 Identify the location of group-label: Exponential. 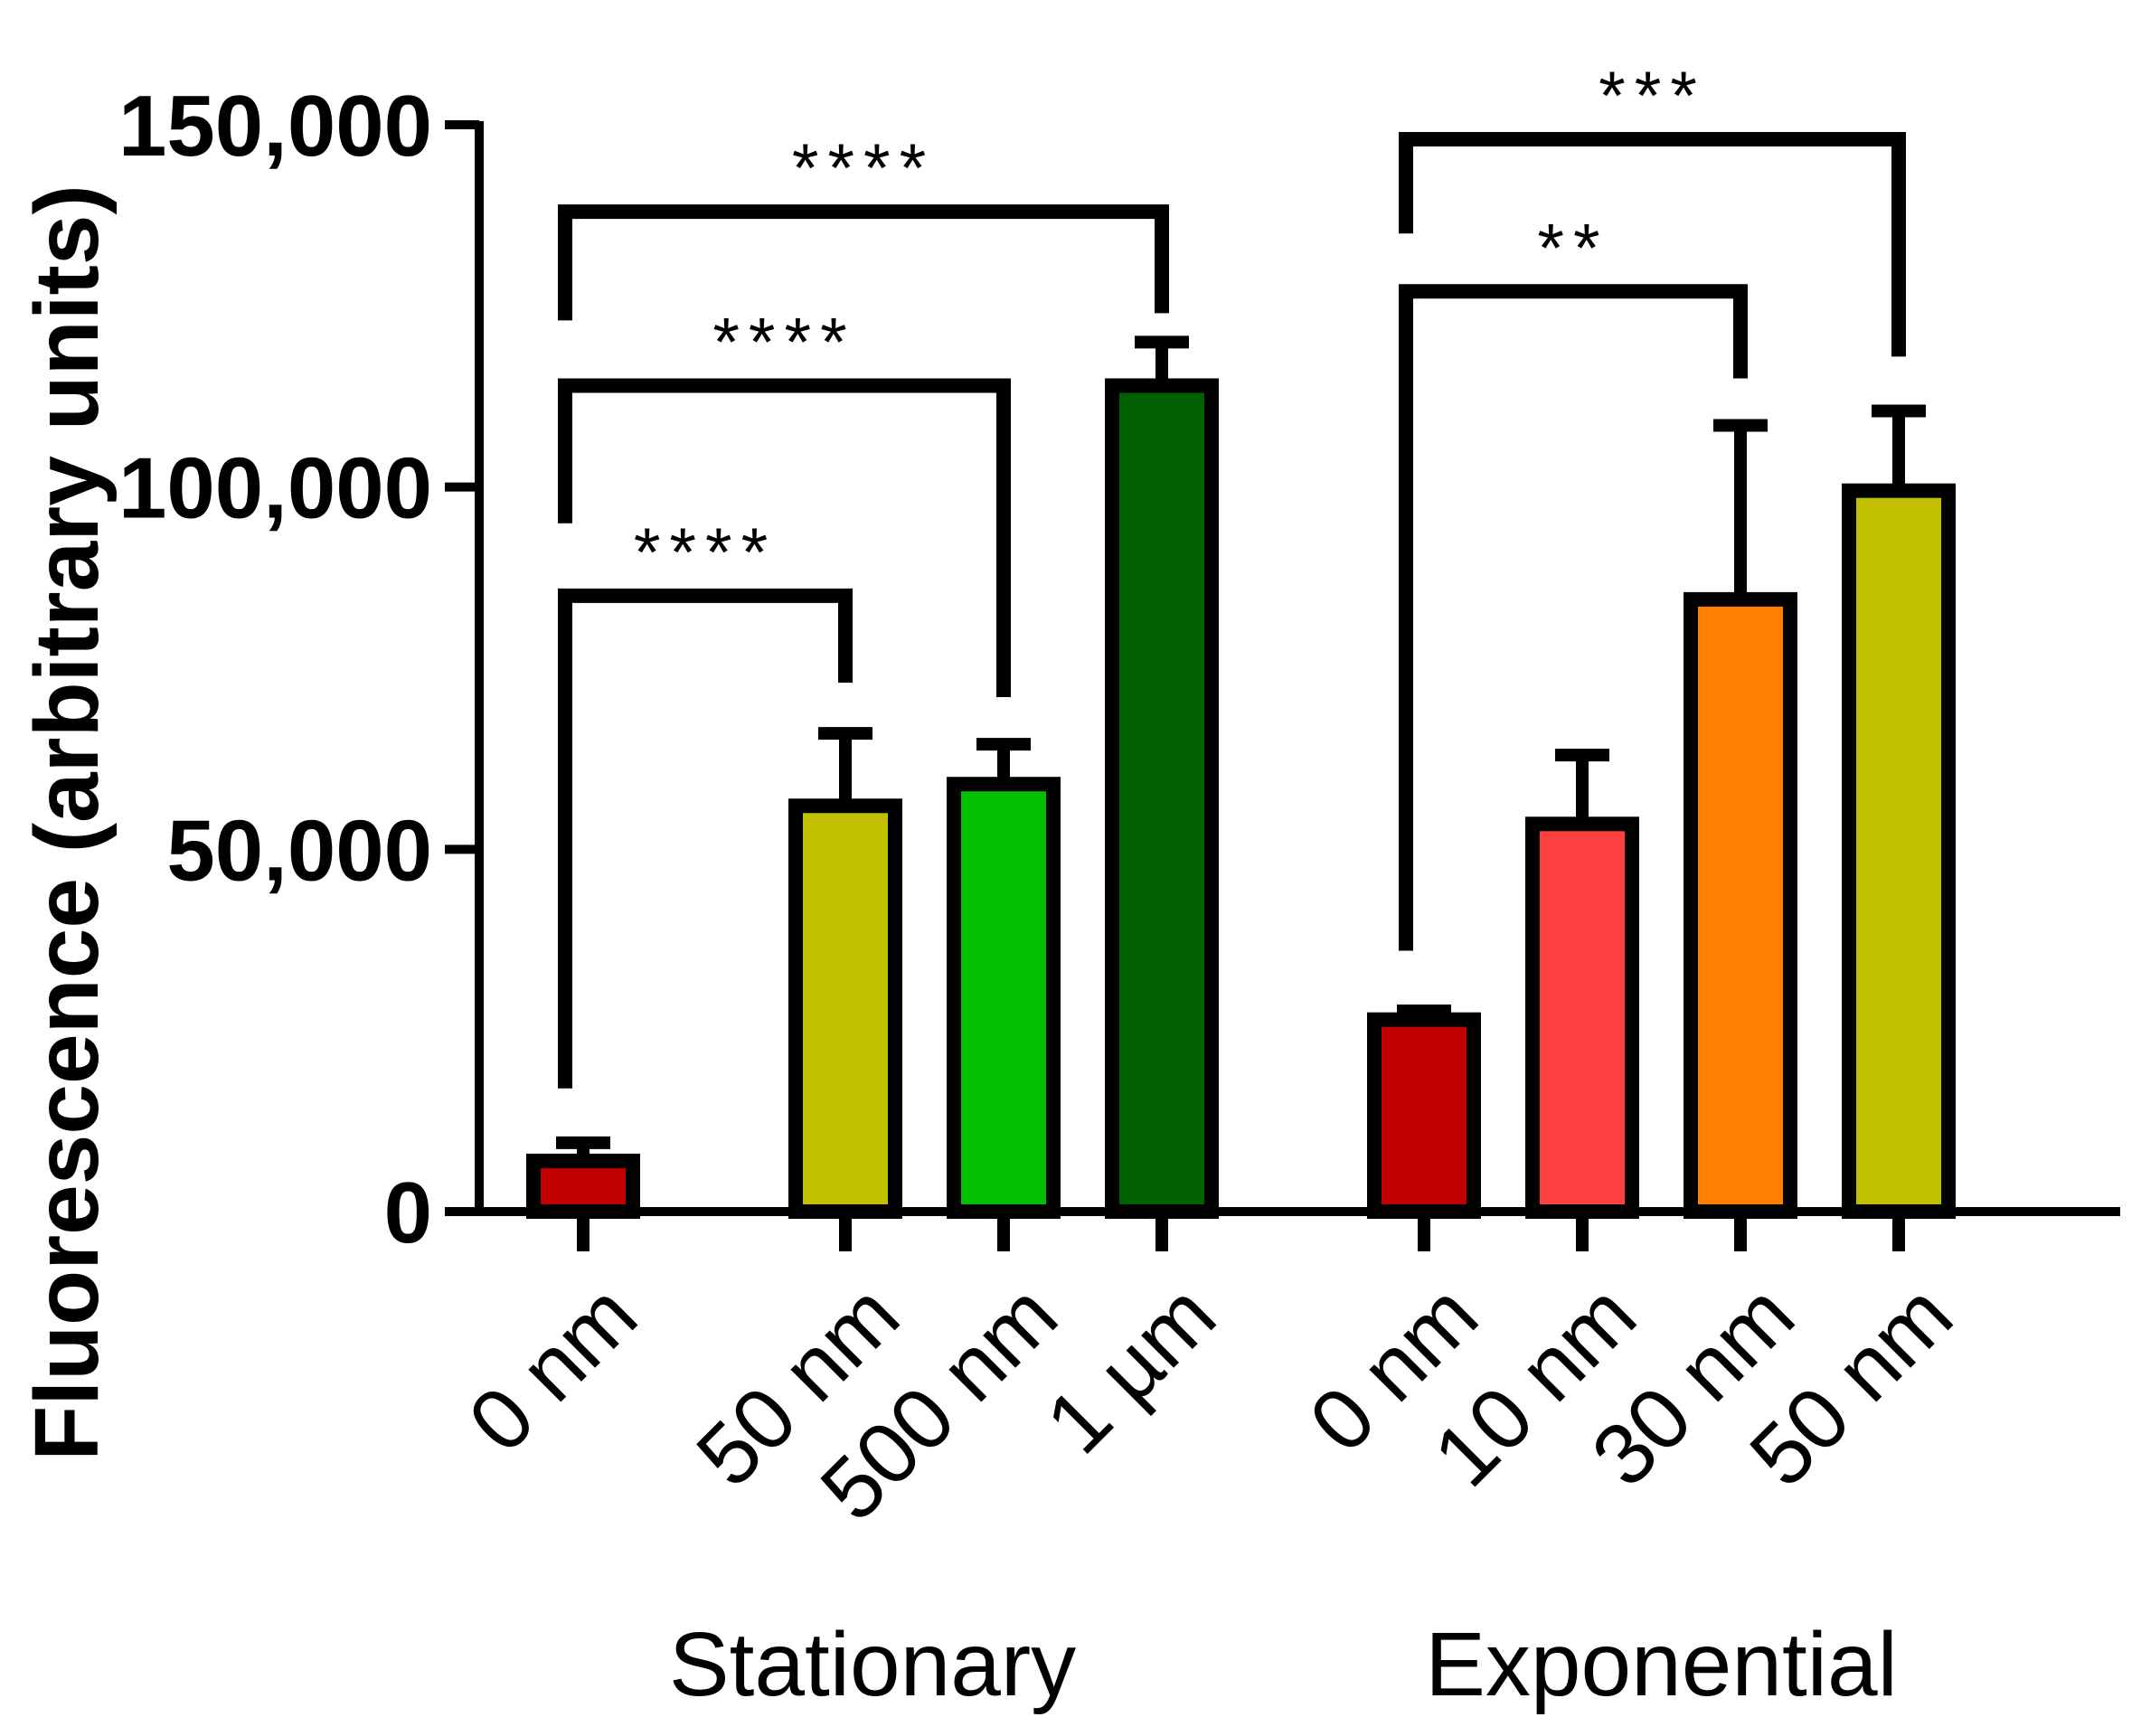
(1661, 1665).